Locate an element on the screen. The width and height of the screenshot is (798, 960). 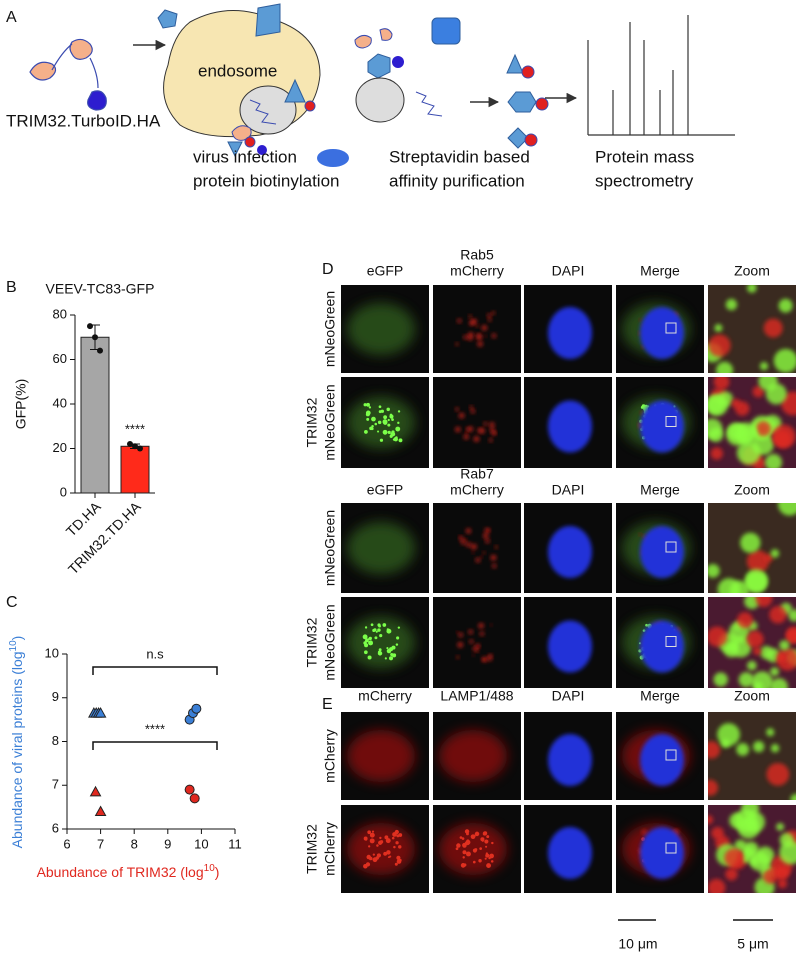
column-header: Merge is located at coordinates (660, 696).